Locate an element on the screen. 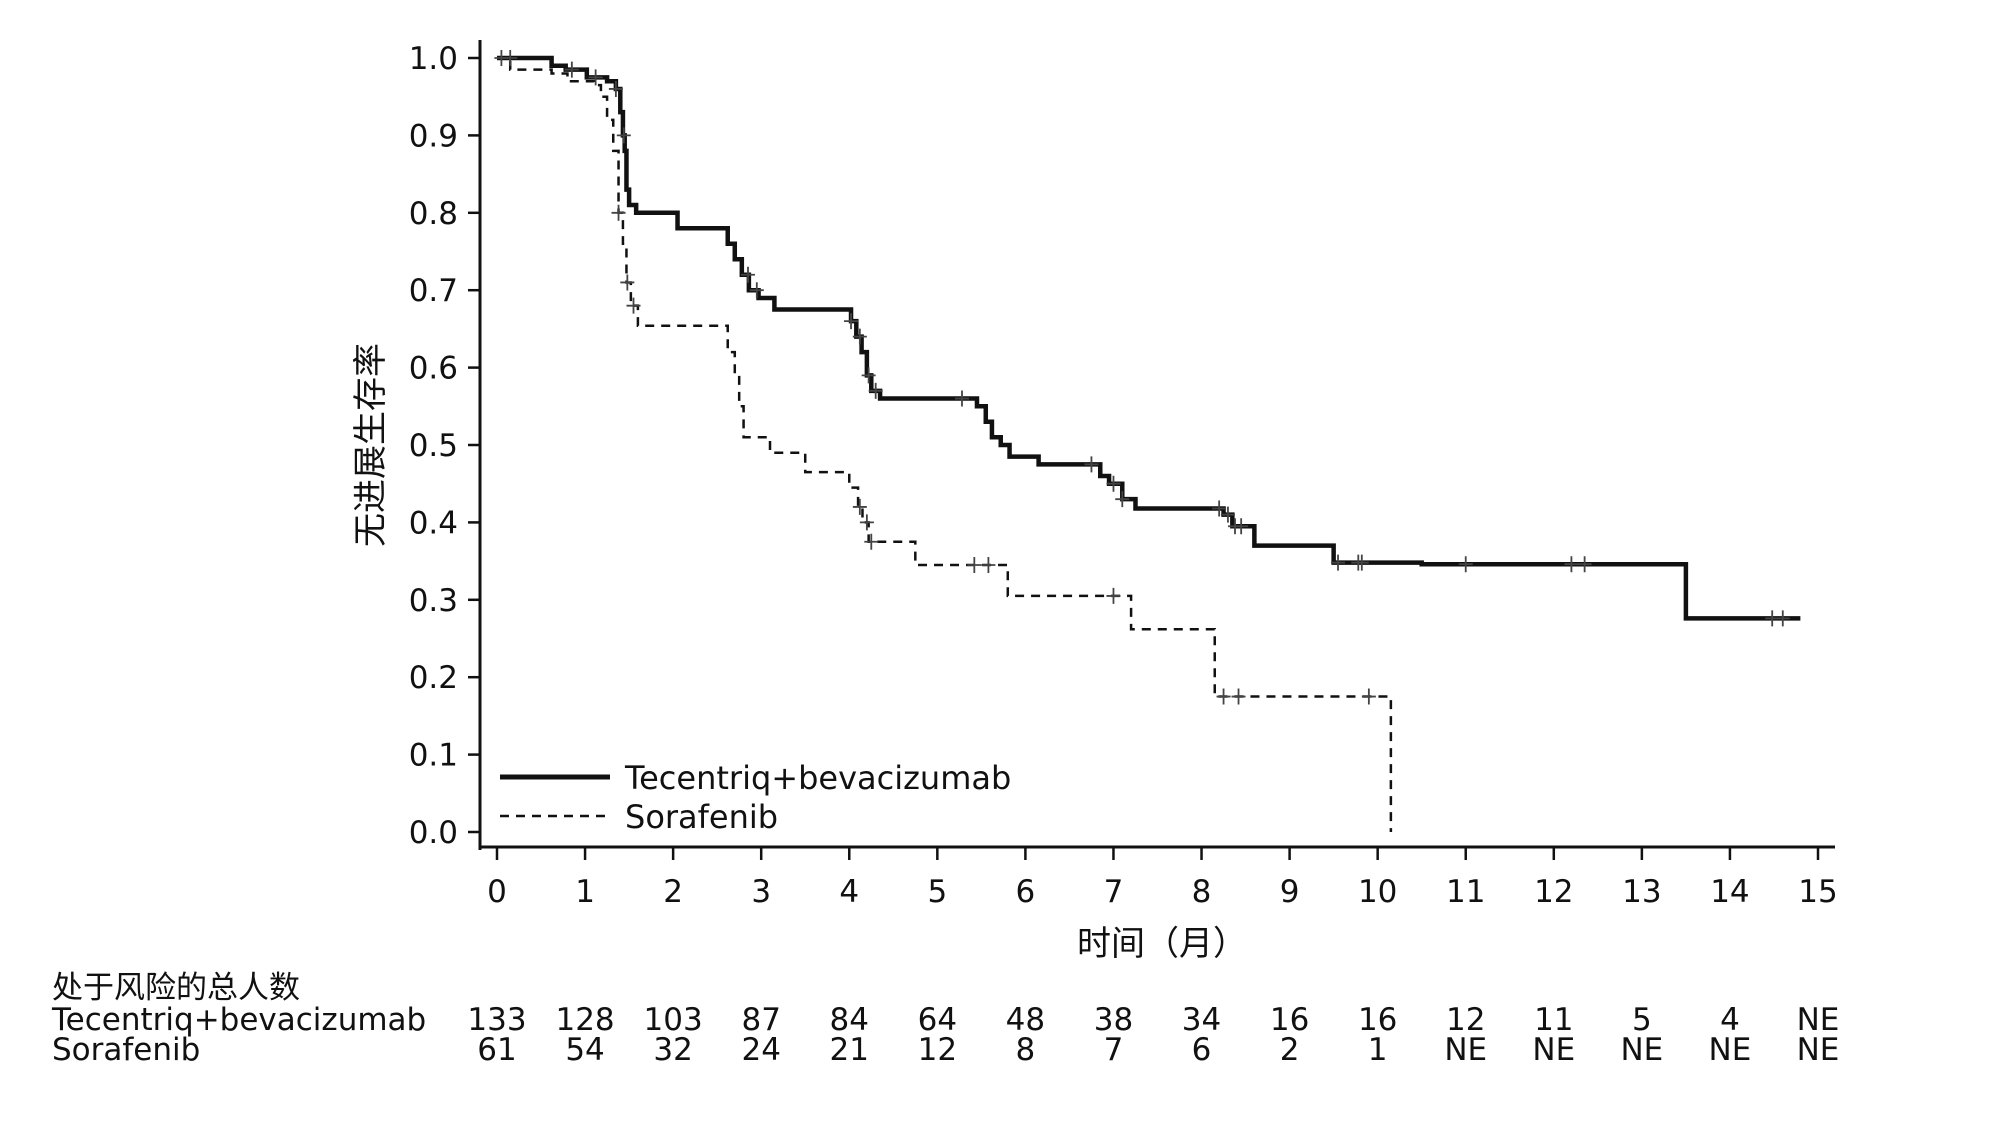 The width and height of the screenshot is (2000, 1125). risk-value-sorafenib-6: 8 is located at coordinates (1026, 1050).